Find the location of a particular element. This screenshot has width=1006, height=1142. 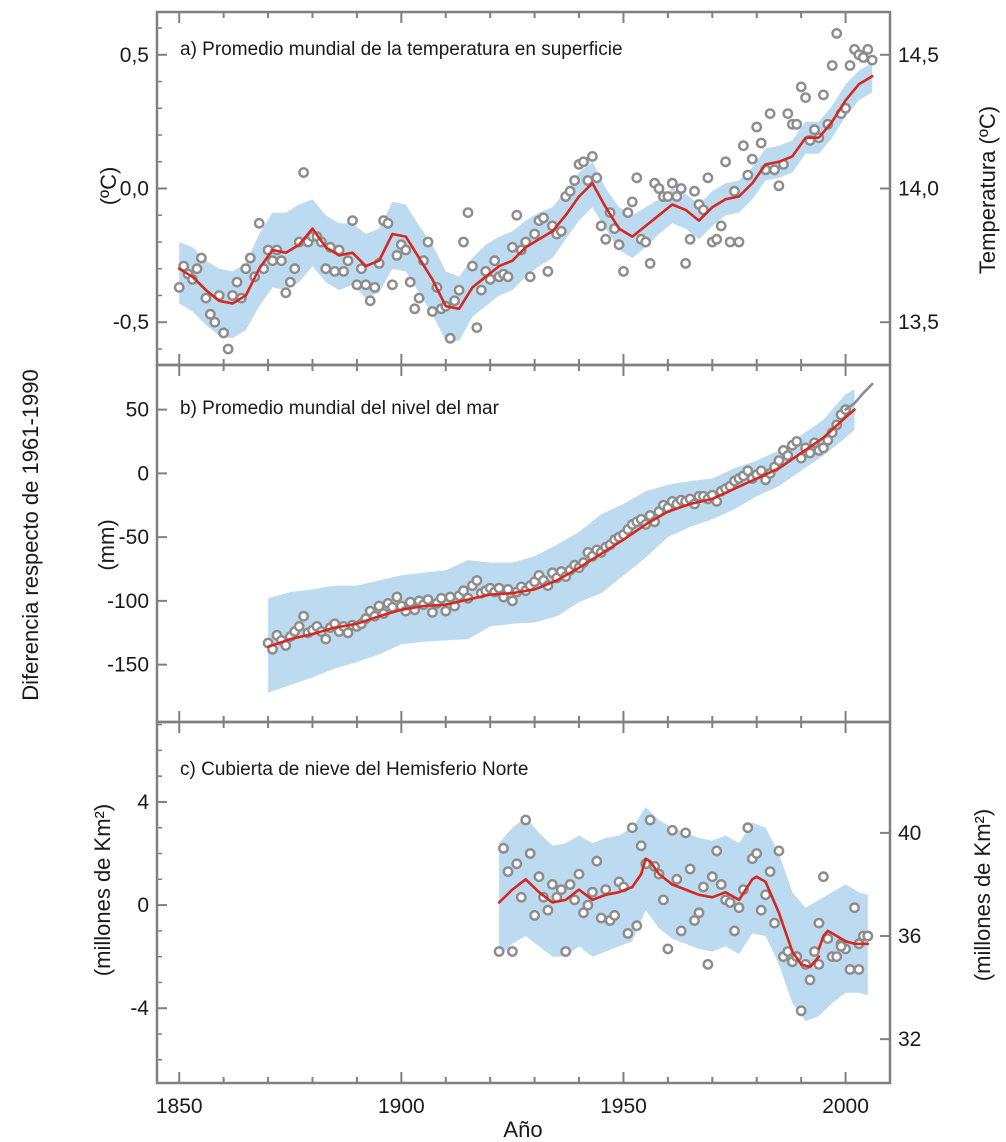

x-tick-label: 1950 is located at coordinates (623, 1106).